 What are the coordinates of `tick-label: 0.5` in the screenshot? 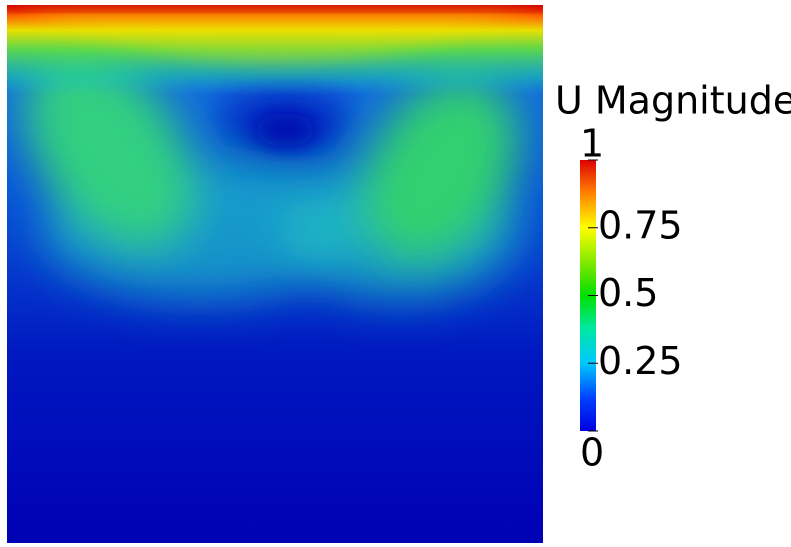 It's located at (628, 293).